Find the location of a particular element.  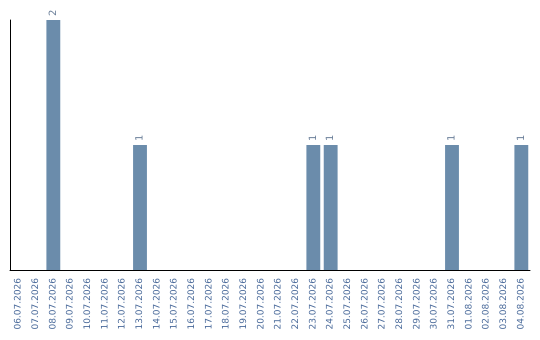

x-tick-label: 27.07.2026 is located at coordinates (383, 304).